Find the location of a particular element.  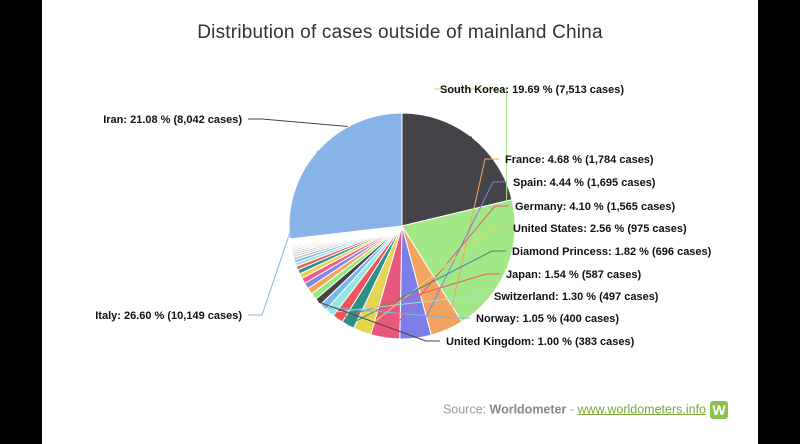

connector-united-states is located at coordinates (434, 280).